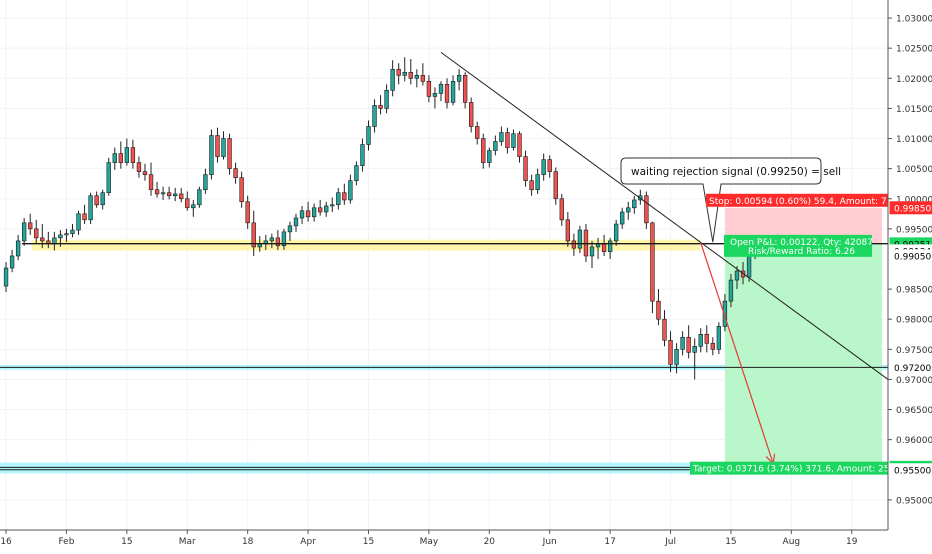  What do you see at coordinates (803, 202) in the screenshot?
I see `stop-label: Stop: 0.00594 (0.60%) 59.4, Amount: 750` at bounding box center [803, 202].